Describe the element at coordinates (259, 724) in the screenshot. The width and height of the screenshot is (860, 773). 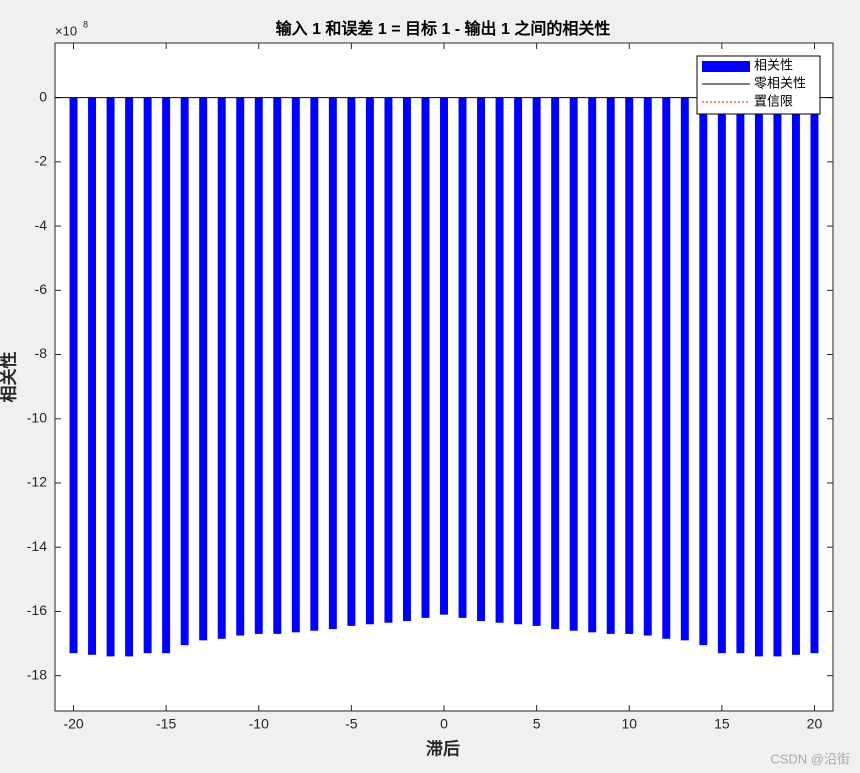
I see `x-tick-label: -10` at that location.